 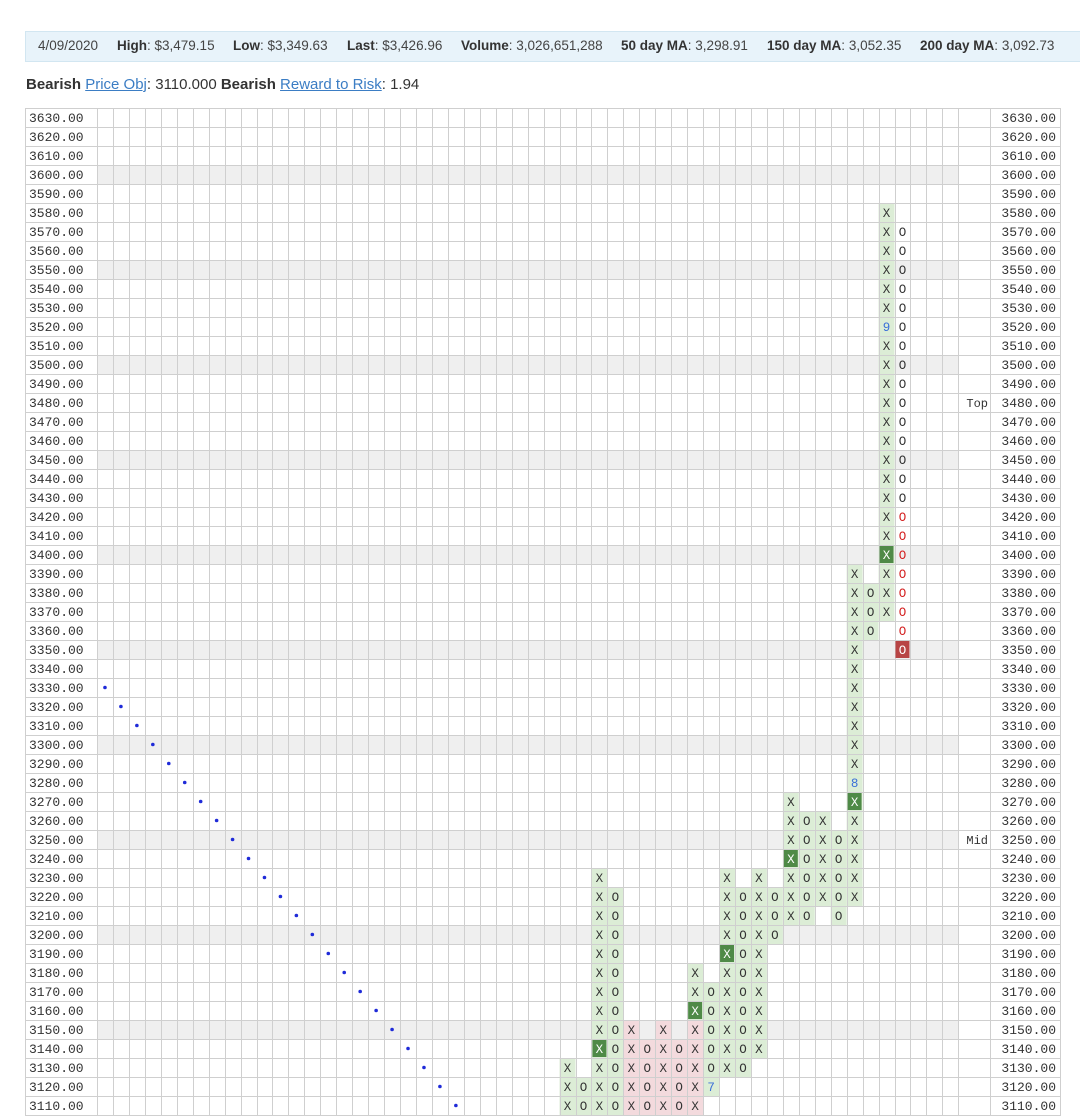 What do you see at coordinates (56, 384) in the screenshot?
I see `price-label-left: 3490.00` at bounding box center [56, 384].